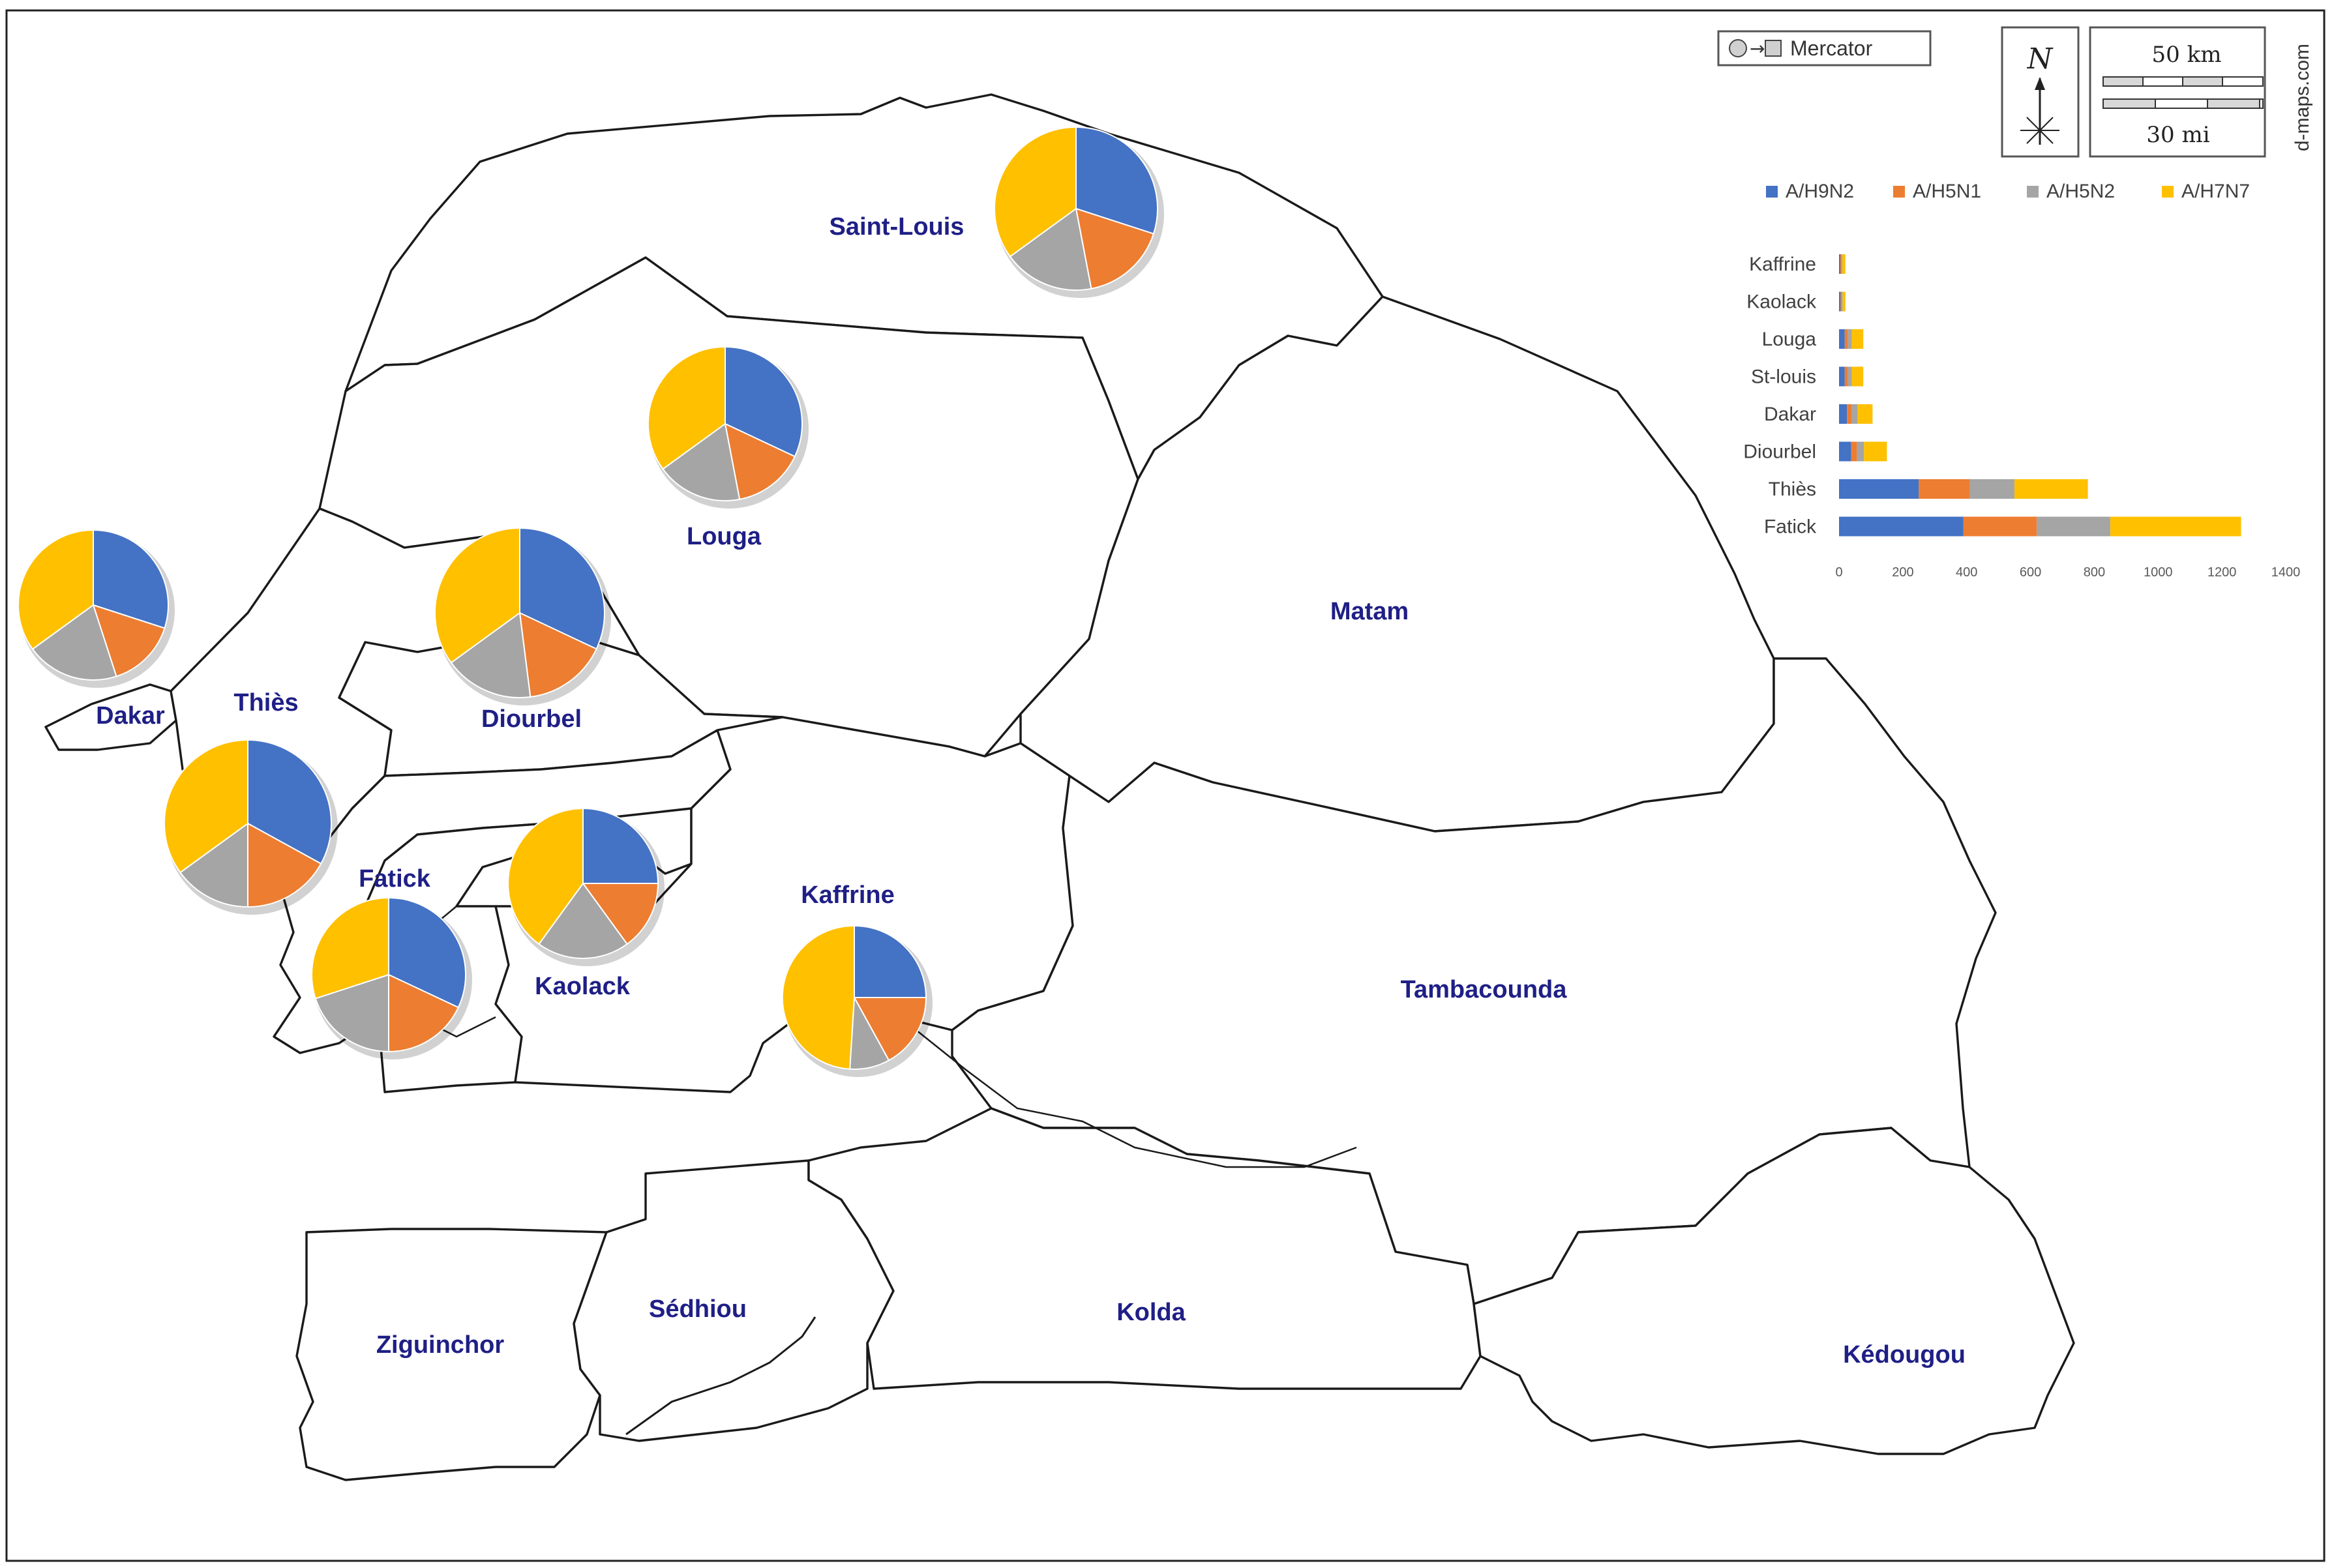  What do you see at coordinates (2040, 83) in the screenshot?
I see `north-arrow-icon` at bounding box center [2040, 83].